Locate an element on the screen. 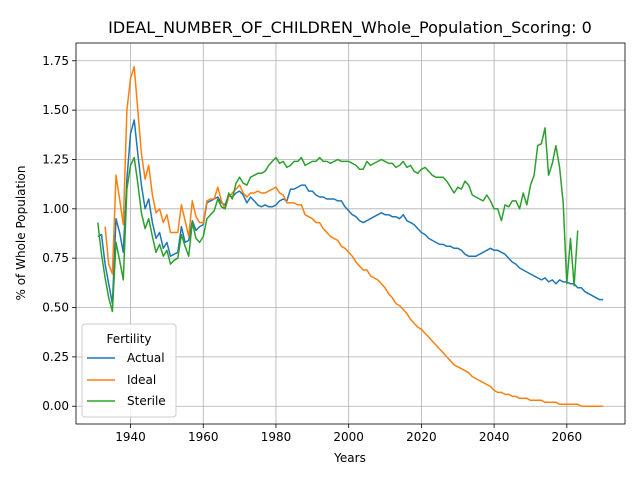 The height and width of the screenshot is (480, 640). y-axis-label: % of Whole Population is located at coordinates (21, 233).